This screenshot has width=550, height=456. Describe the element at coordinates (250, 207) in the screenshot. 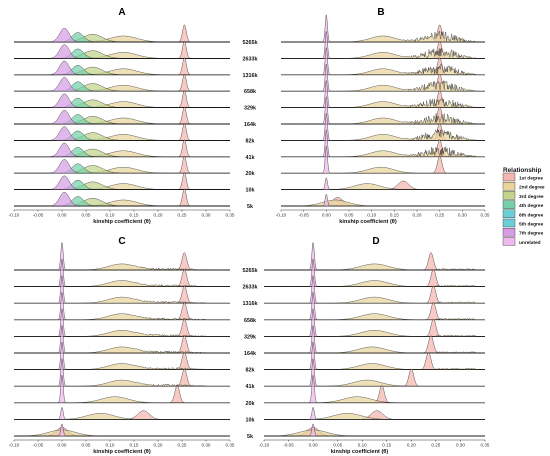

I see `row-label: 5k` at that location.